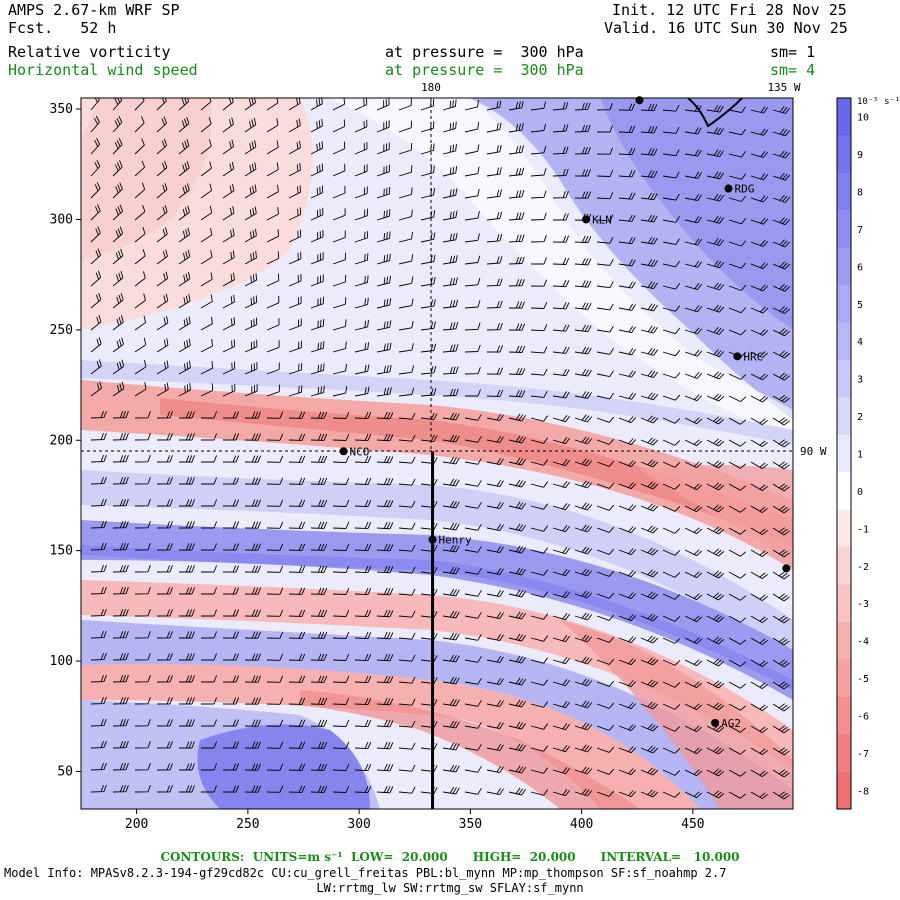 This screenshot has width=900, height=900. I want to click on y-tick-label: 100, so click(61, 661).